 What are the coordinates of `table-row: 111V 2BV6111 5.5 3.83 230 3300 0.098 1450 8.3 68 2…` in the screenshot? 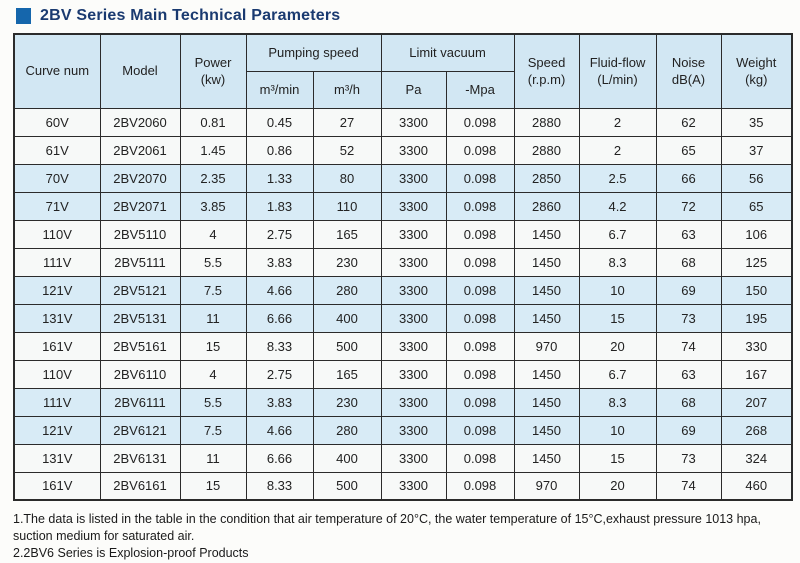 It's located at (403, 402).